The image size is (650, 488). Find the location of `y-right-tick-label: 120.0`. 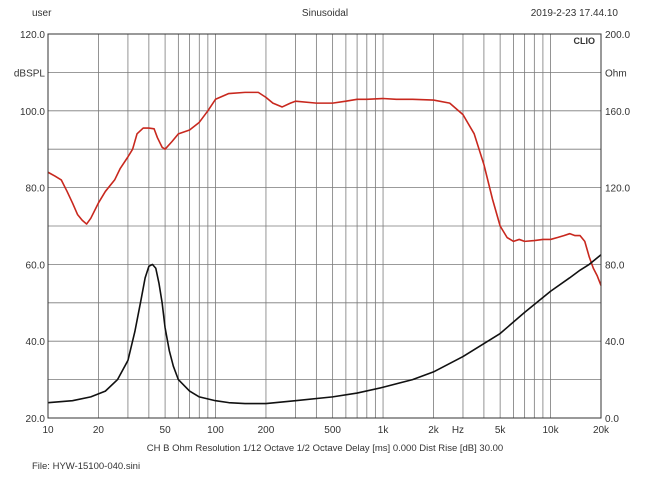

y-right-tick-label: 120.0 is located at coordinates (617, 189).